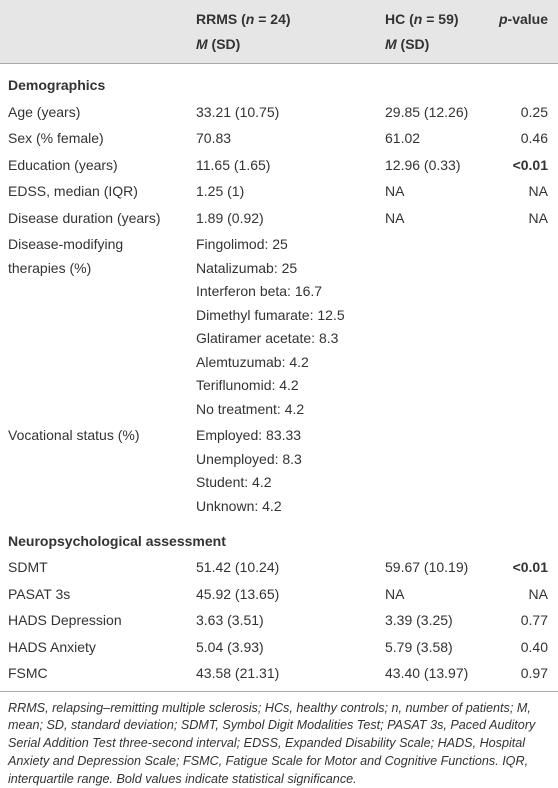  Describe the element at coordinates (94, 112) in the screenshot. I see `cell: Age (years)` at that location.